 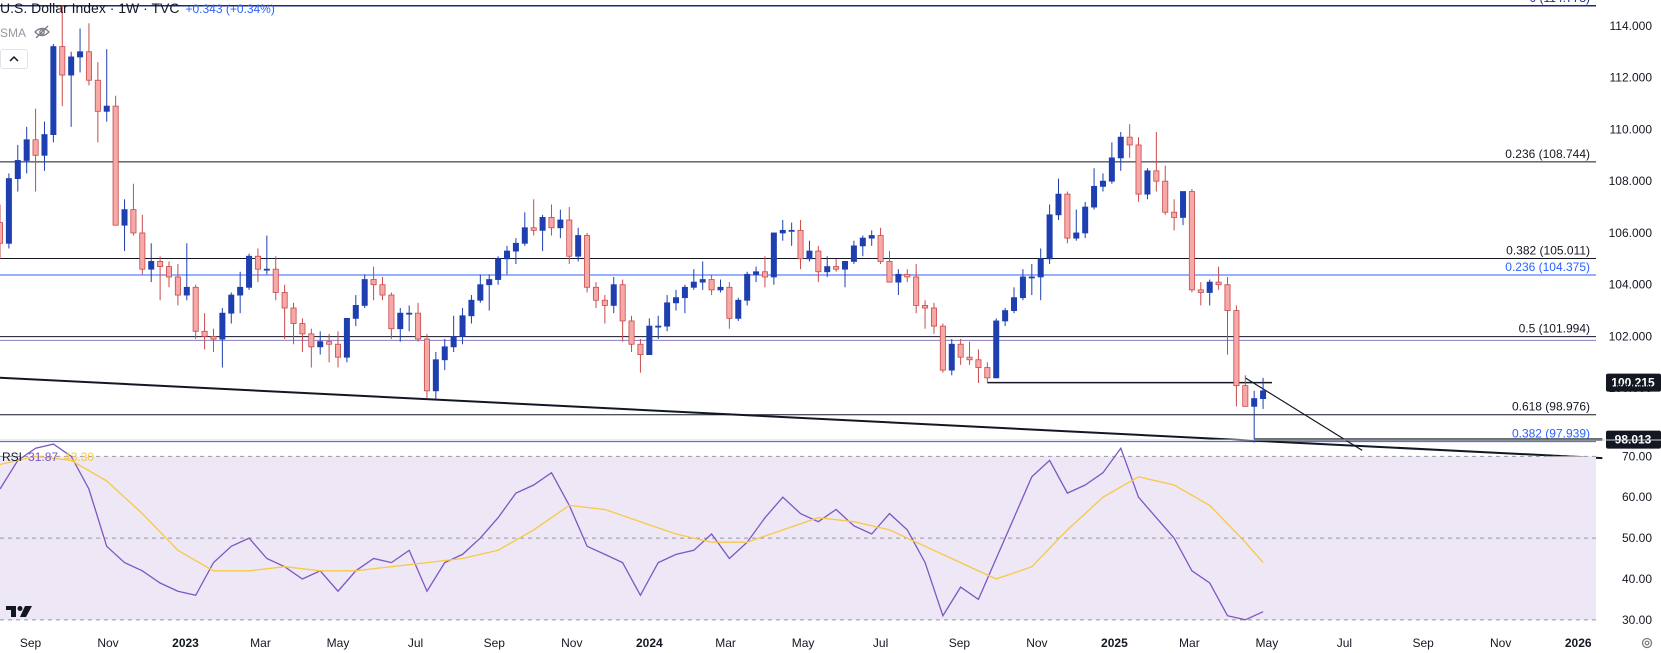 What do you see at coordinates (1547, 267) in the screenshot?
I see `fib-level-label: 0.236 (104.375)` at bounding box center [1547, 267].